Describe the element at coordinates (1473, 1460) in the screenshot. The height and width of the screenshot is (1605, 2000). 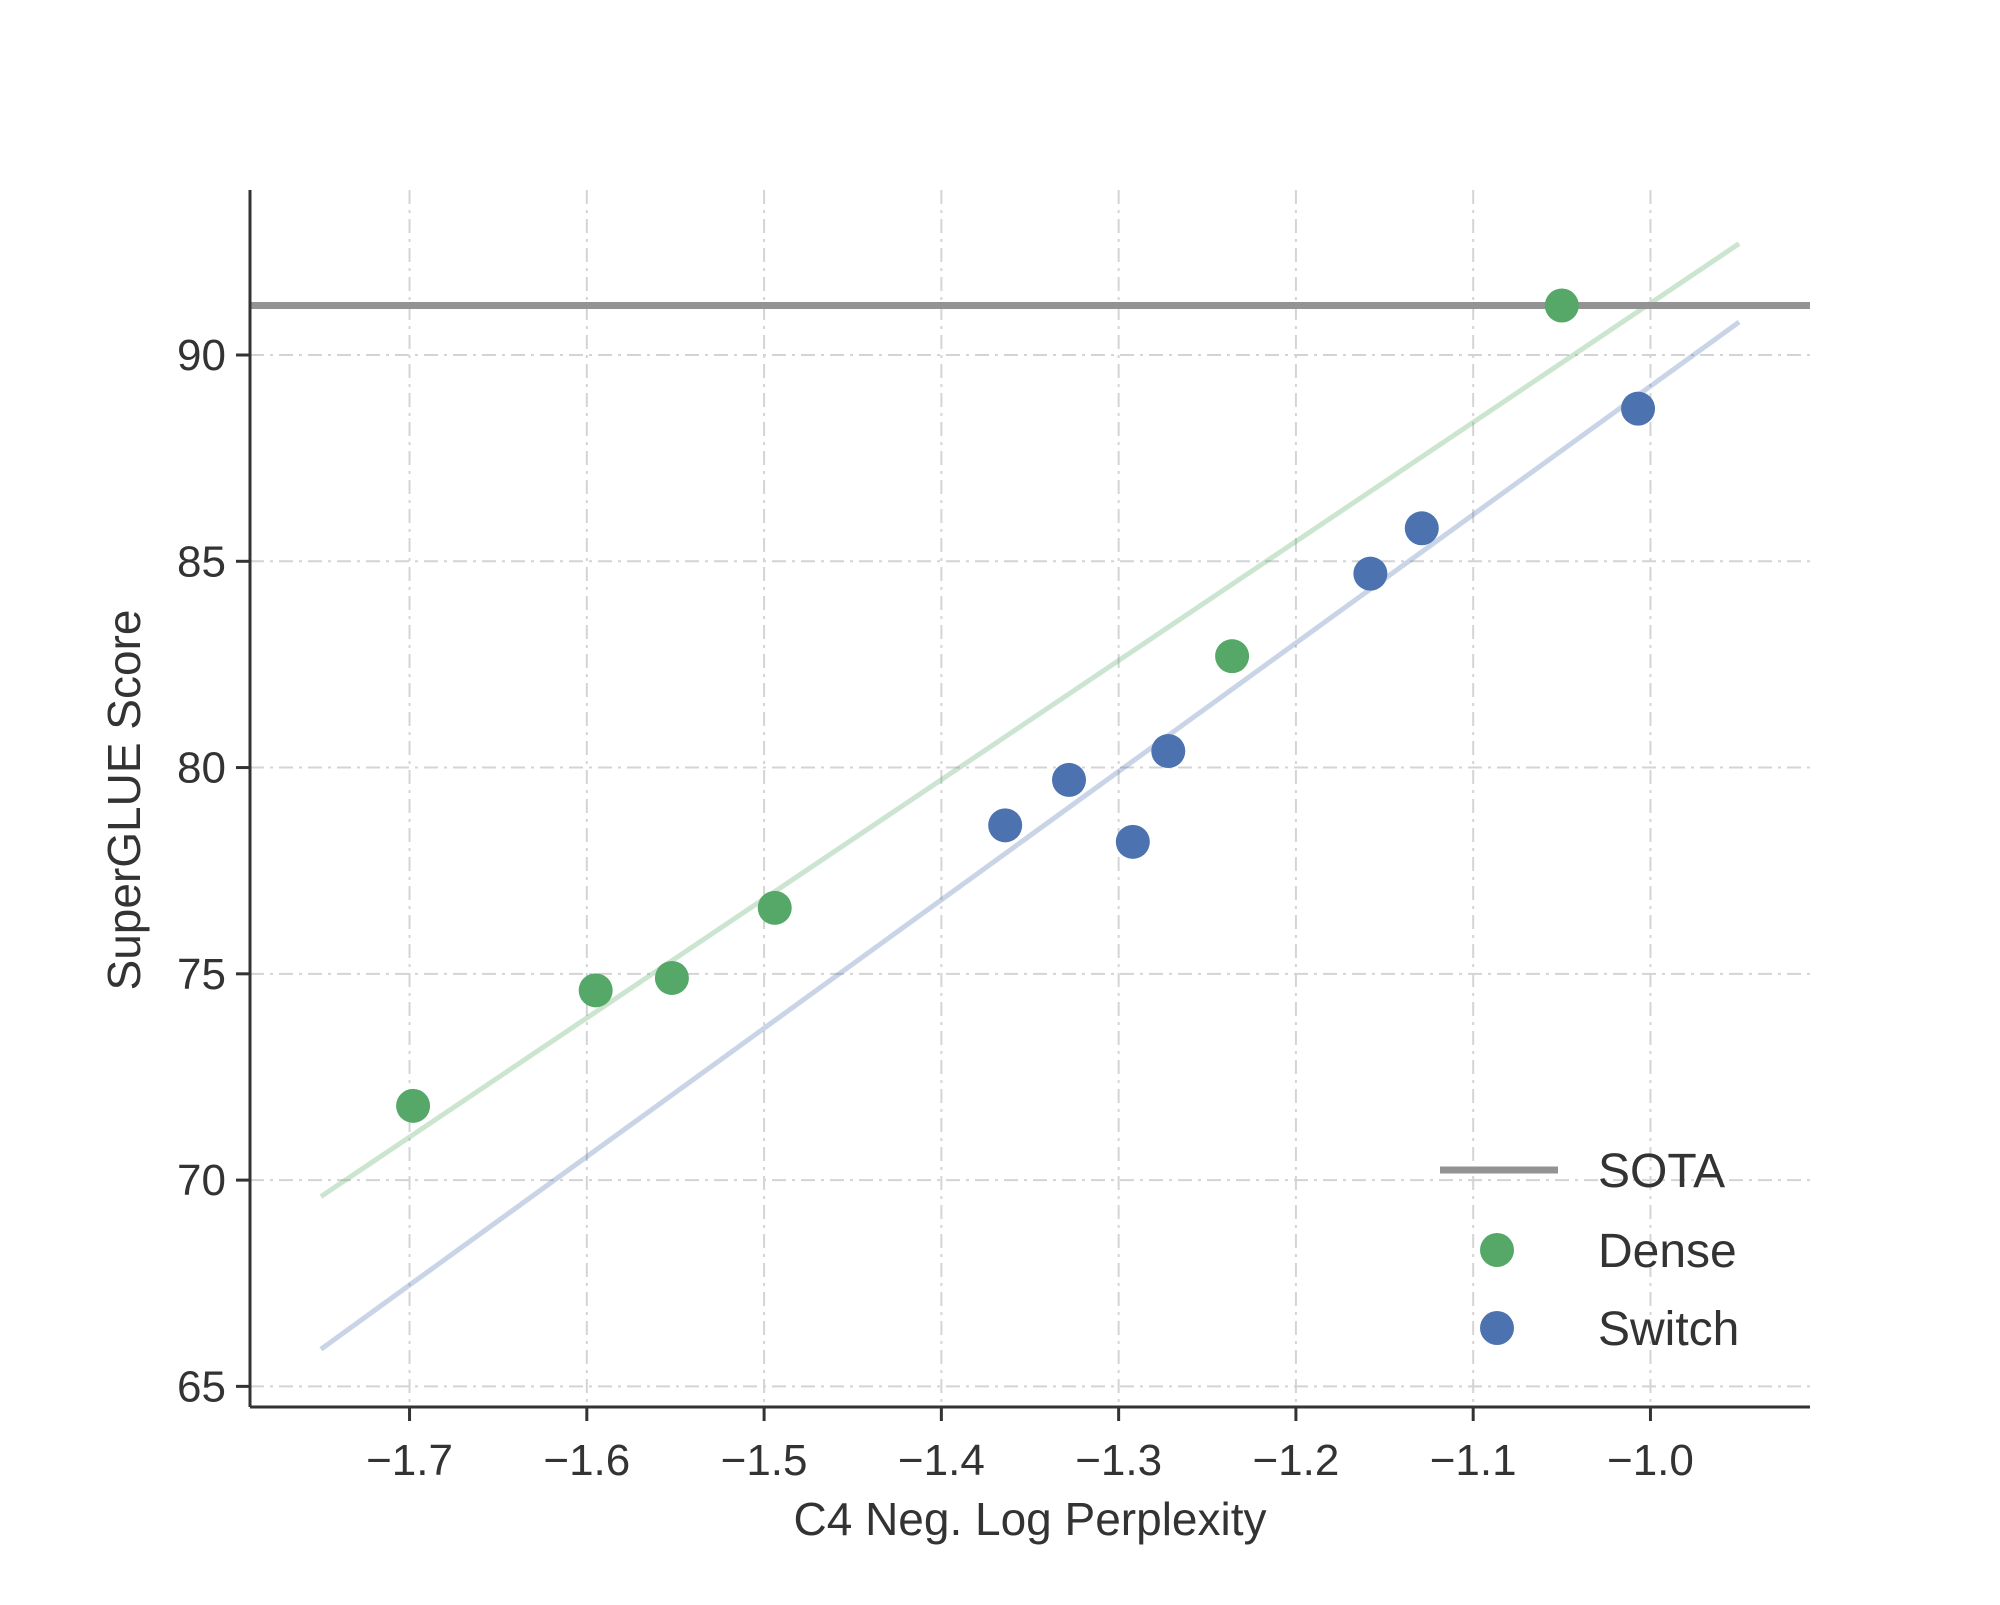
I see `x-tick-label: −1.1` at that location.